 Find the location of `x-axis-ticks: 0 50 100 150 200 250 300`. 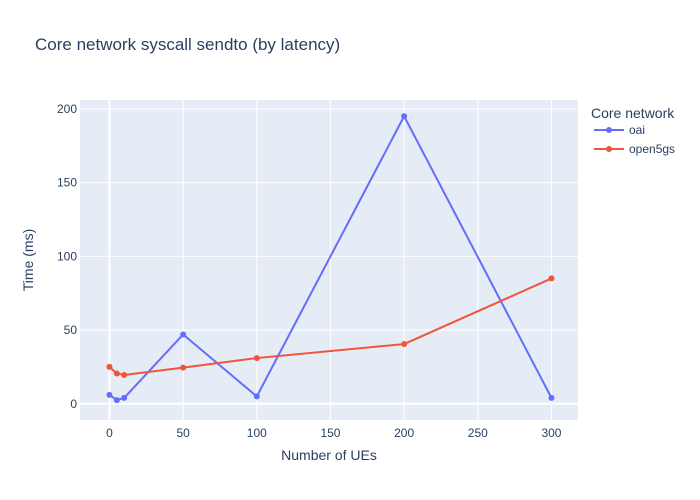

x-axis-ticks: 0 50 100 150 200 250 300 is located at coordinates (334, 433).